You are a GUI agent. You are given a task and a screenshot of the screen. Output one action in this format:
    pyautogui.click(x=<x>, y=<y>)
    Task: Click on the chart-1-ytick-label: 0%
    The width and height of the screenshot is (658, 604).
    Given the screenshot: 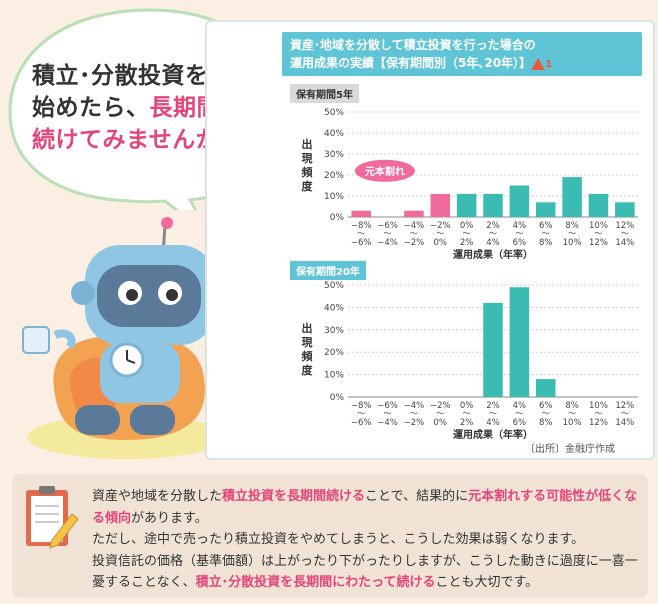 What is the action you would take?
    pyautogui.click(x=337, y=218)
    